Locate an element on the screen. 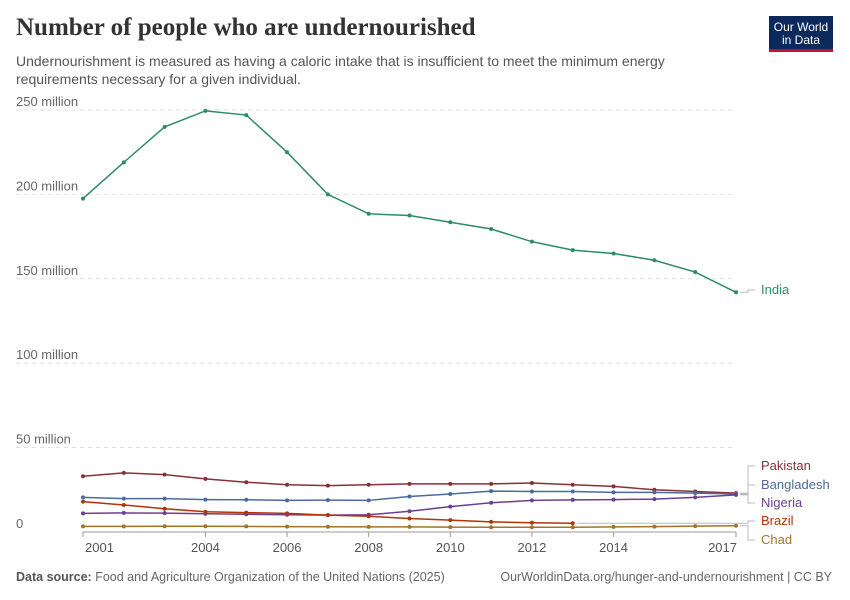 The image size is (850, 600). series-label-brazil: Brazil is located at coordinates (777, 520).